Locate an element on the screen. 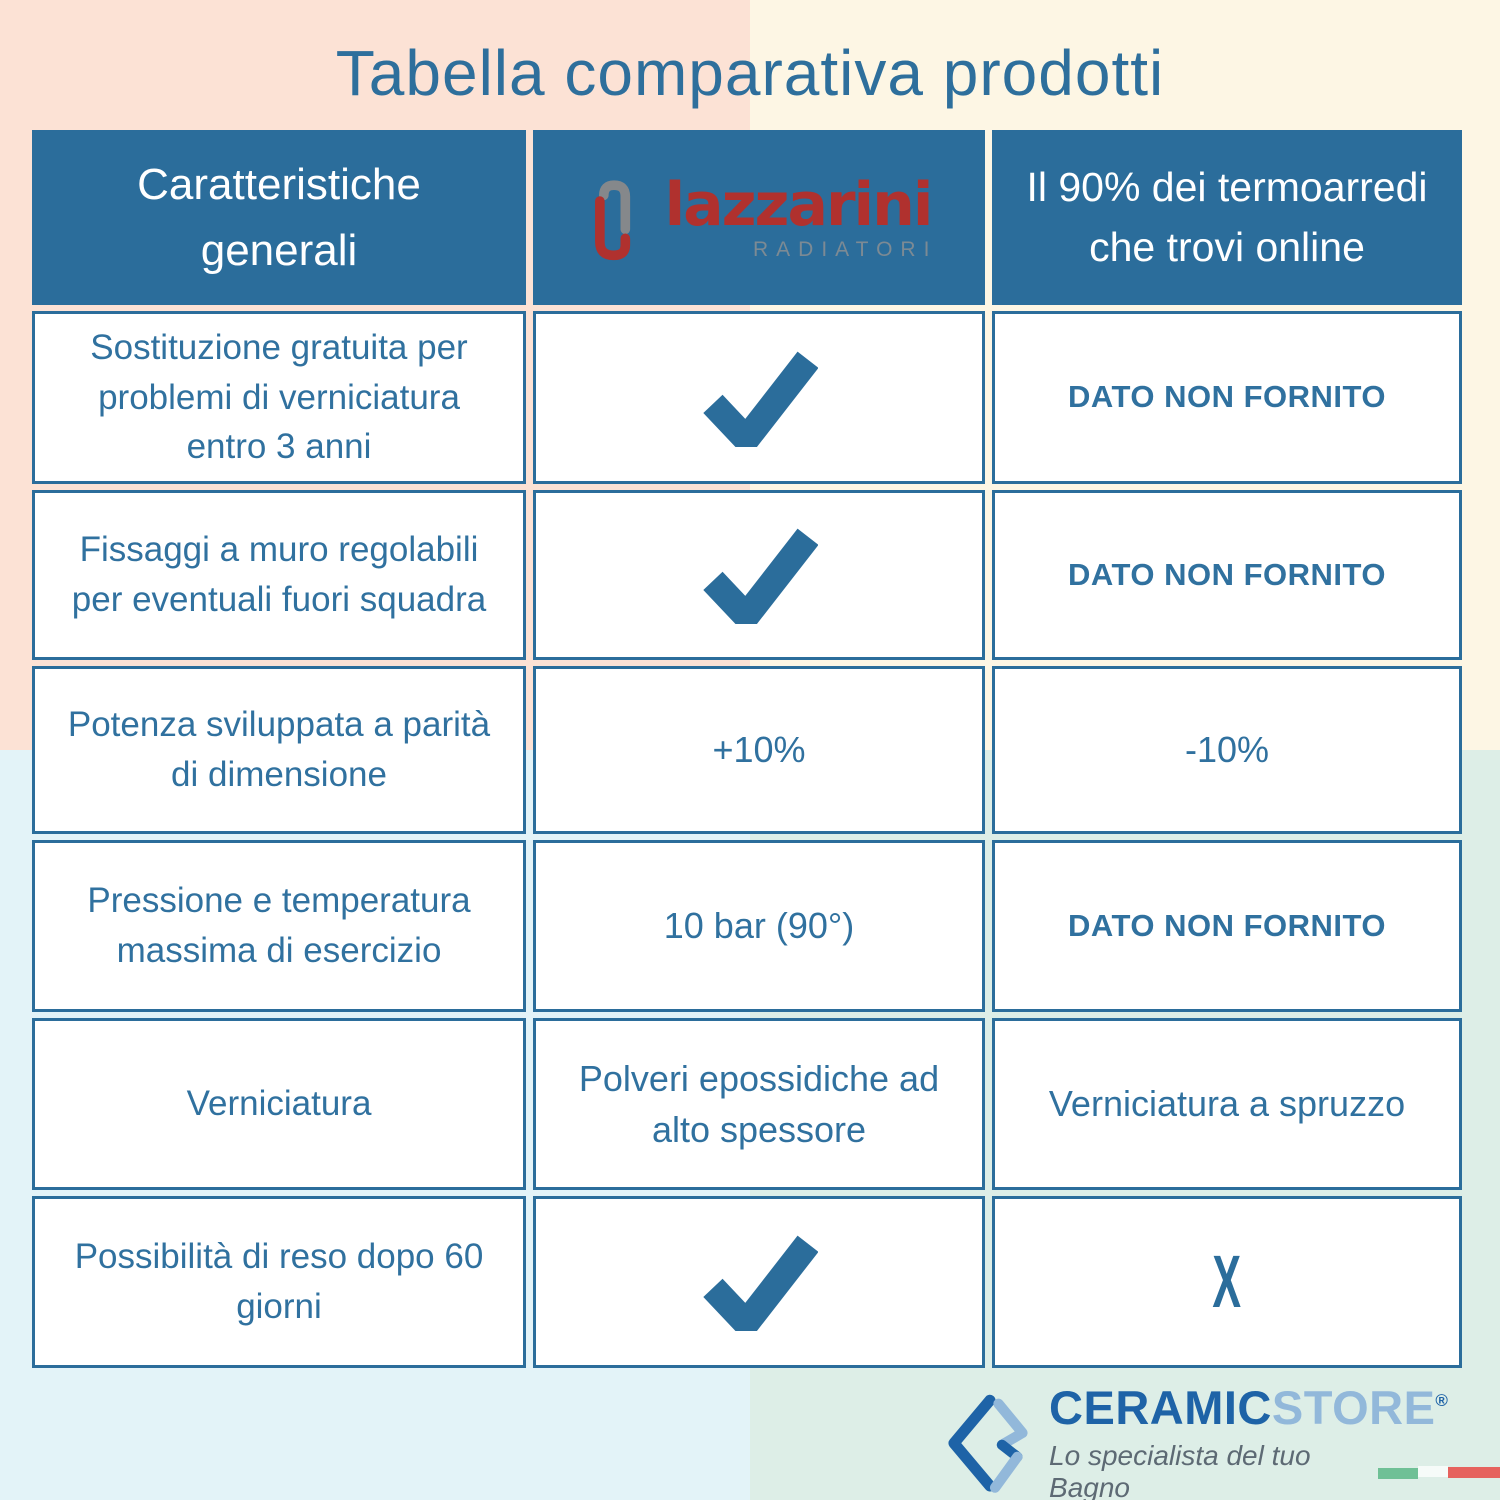 The width and height of the screenshot is (1500, 1500). ceramicstore-wordmark: CERAMICSTORE® is located at coordinates (1274, 1407).